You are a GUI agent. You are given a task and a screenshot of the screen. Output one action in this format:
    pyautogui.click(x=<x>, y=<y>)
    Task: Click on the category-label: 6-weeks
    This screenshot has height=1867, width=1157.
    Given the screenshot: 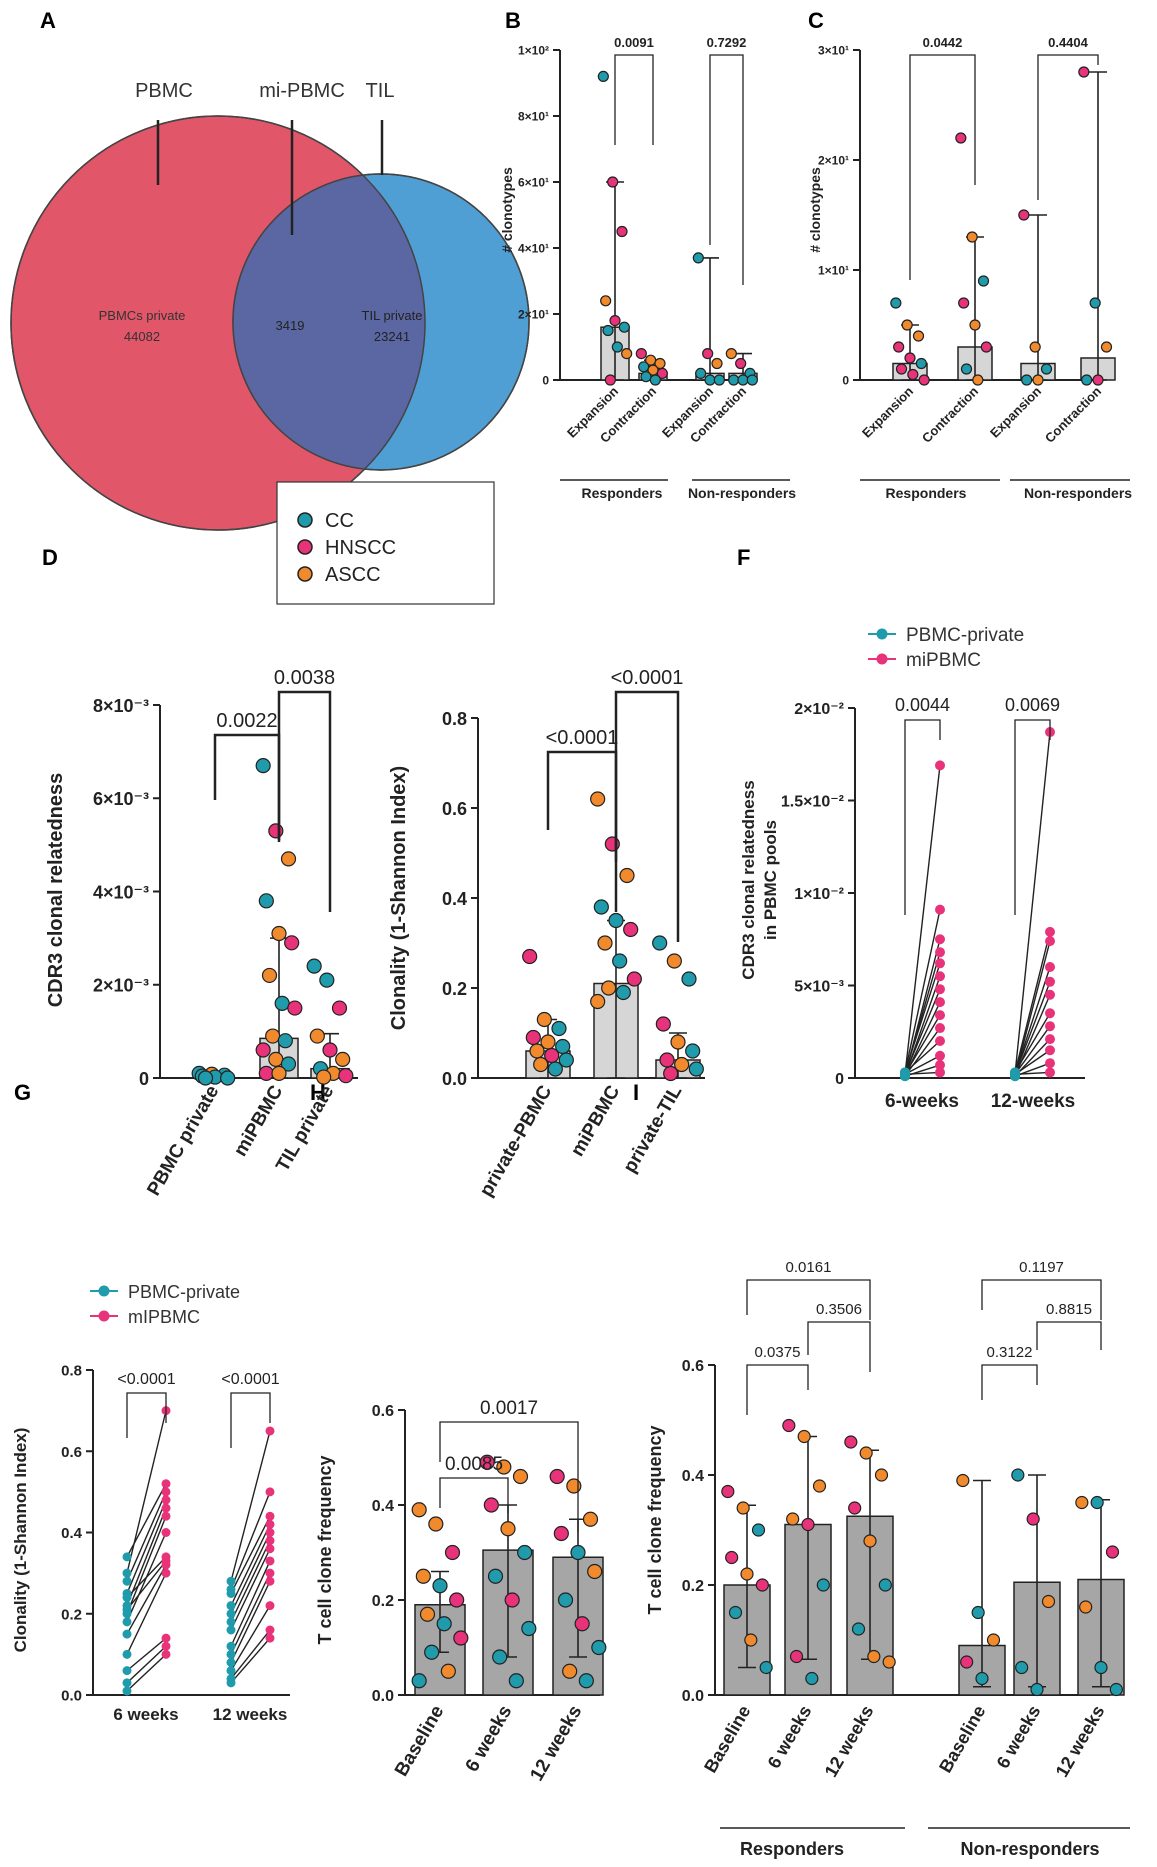 What is the action you would take?
    pyautogui.click(x=922, y=1101)
    